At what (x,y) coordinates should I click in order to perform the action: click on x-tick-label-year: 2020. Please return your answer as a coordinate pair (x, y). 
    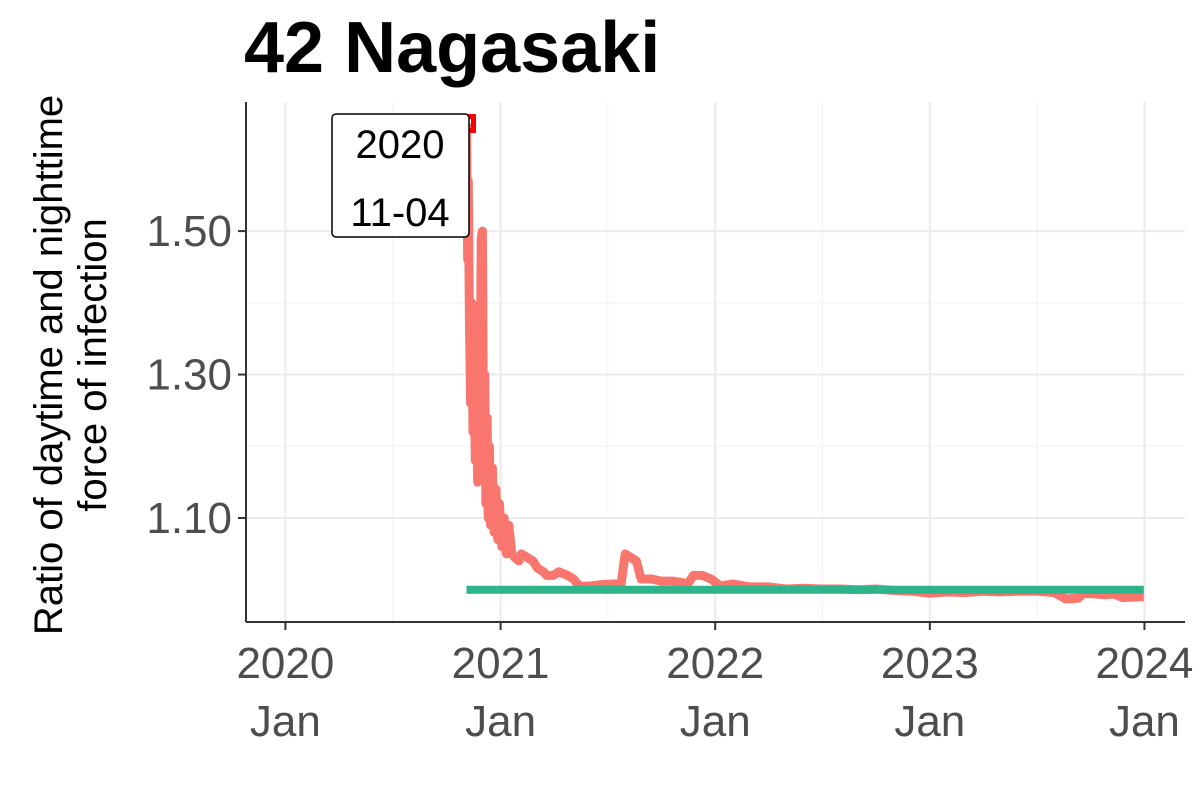
    Looking at the image, I should click on (285, 663).